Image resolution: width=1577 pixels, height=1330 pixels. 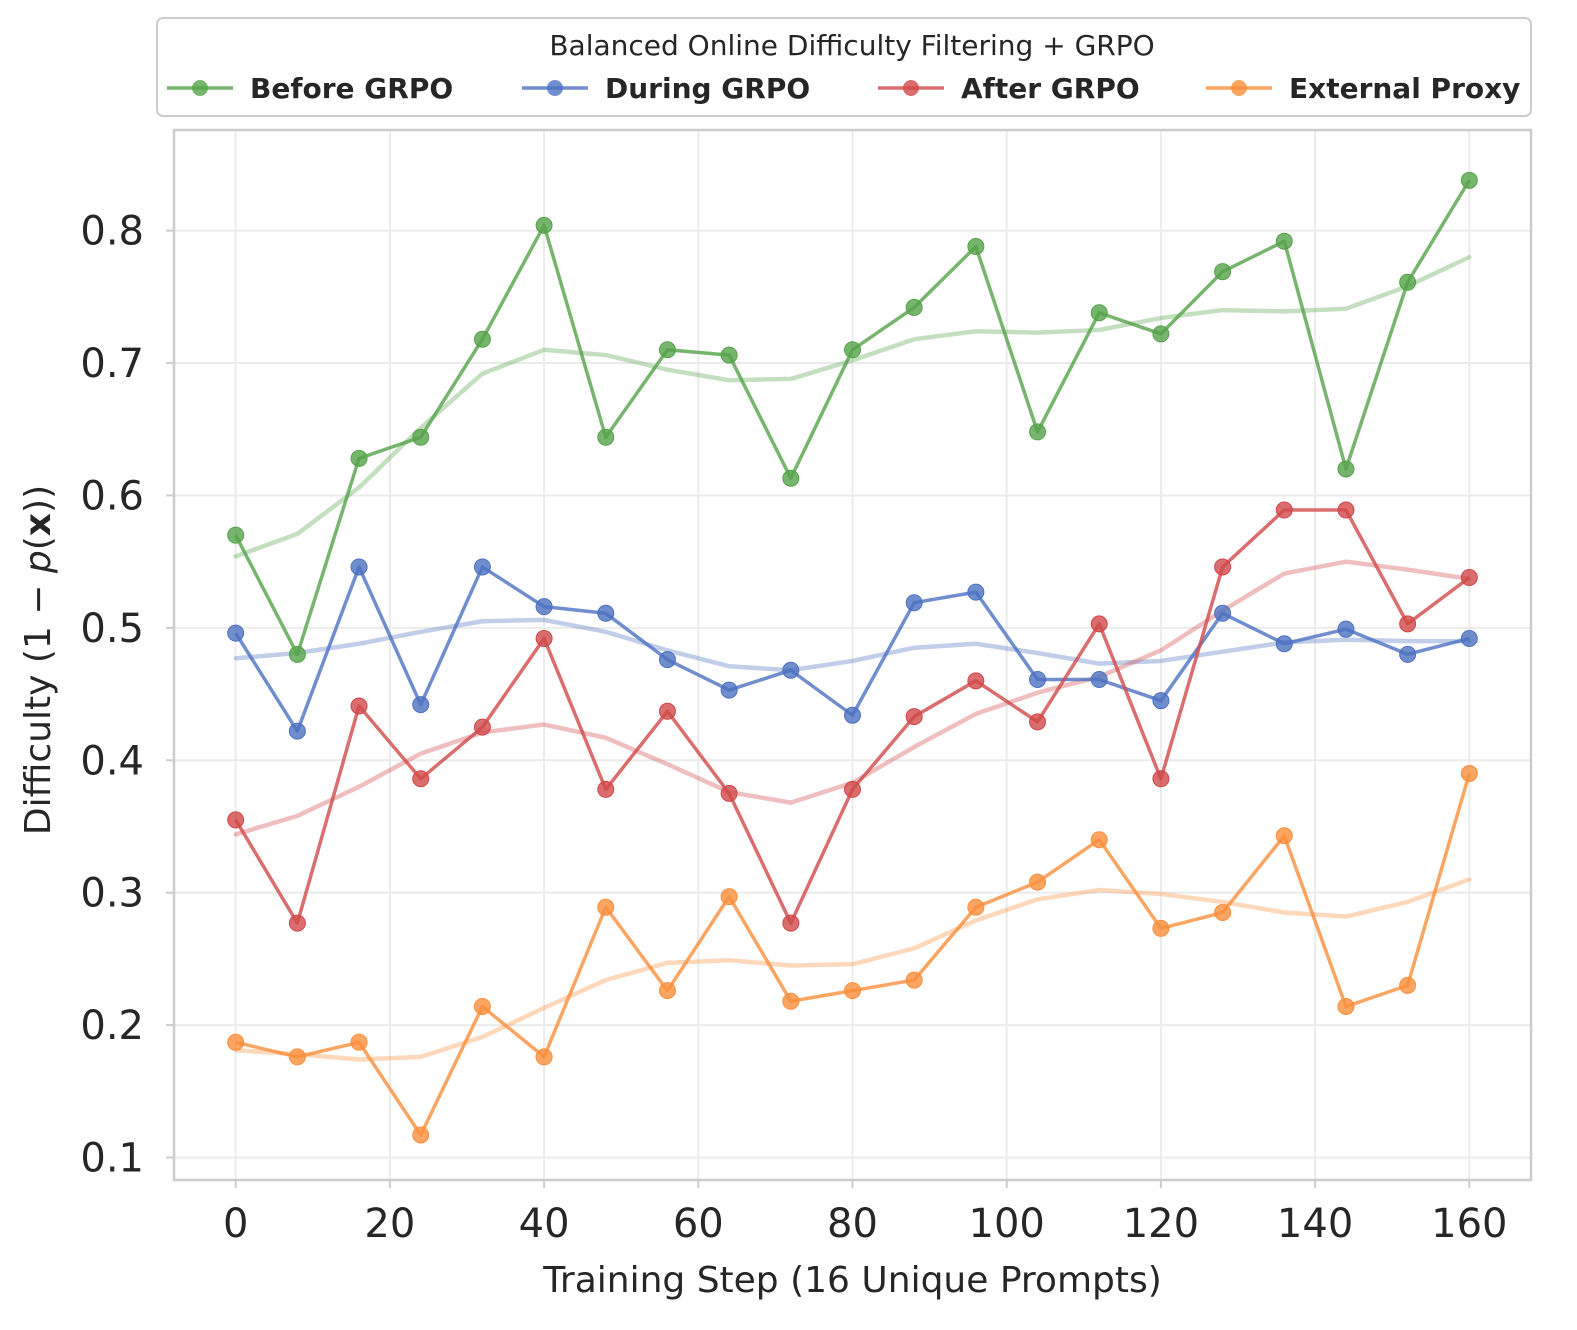 What do you see at coordinates (1315, 1224) in the screenshot?
I see `x-tick-label: 140` at bounding box center [1315, 1224].